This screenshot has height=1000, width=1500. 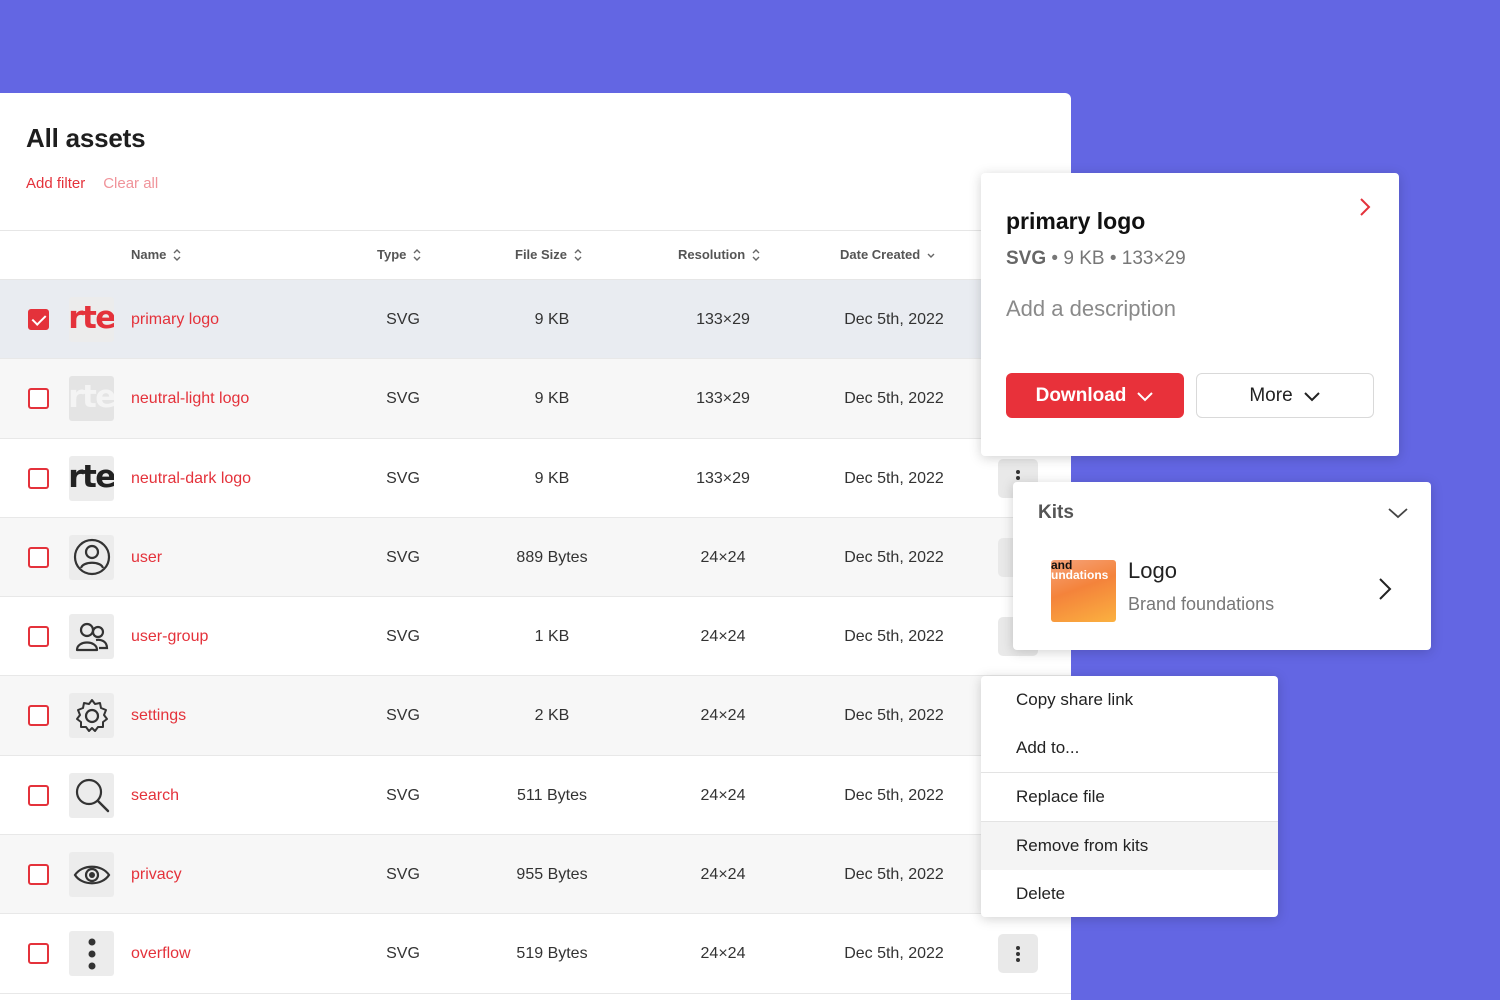 What do you see at coordinates (888, 255) in the screenshot?
I see `column-header-date-created: Date Created` at bounding box center [888, 255].